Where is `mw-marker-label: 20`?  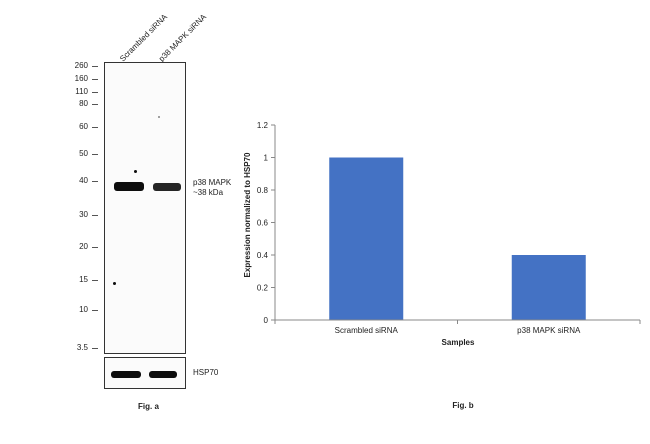
mw-marker-label: 20 is located at coordinates (83, 246).